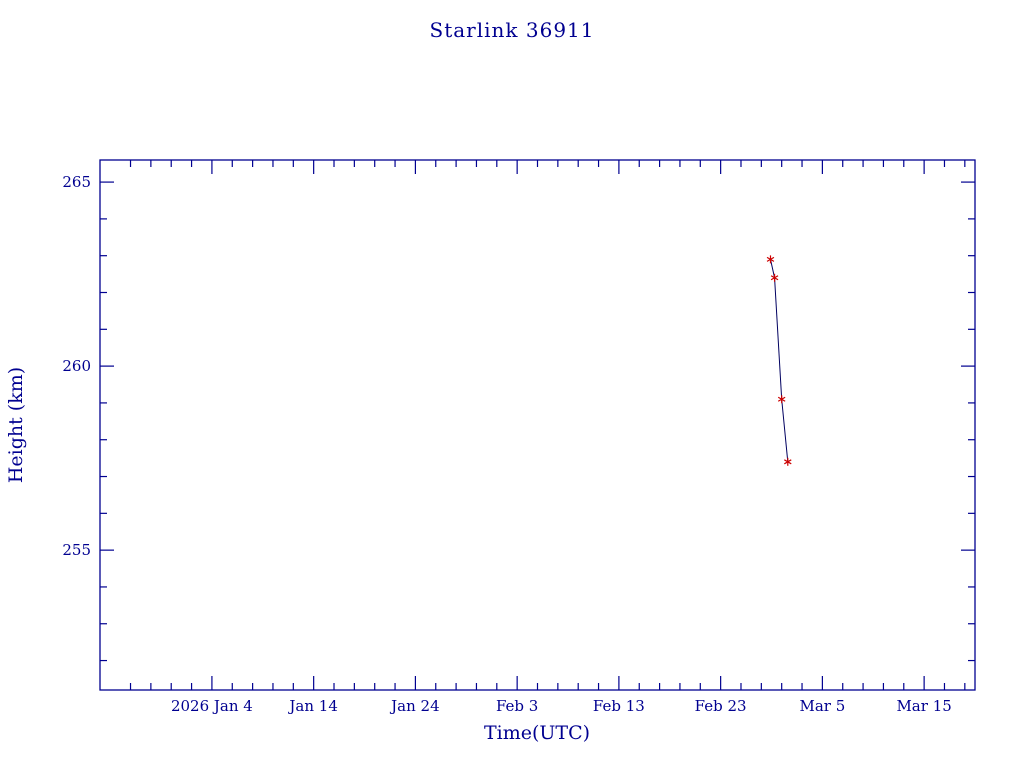  What do you see at coordinates (822, 706) in the screenshot?
I see `x-tick-label: Mar 5` at bounding box center [822, 706].